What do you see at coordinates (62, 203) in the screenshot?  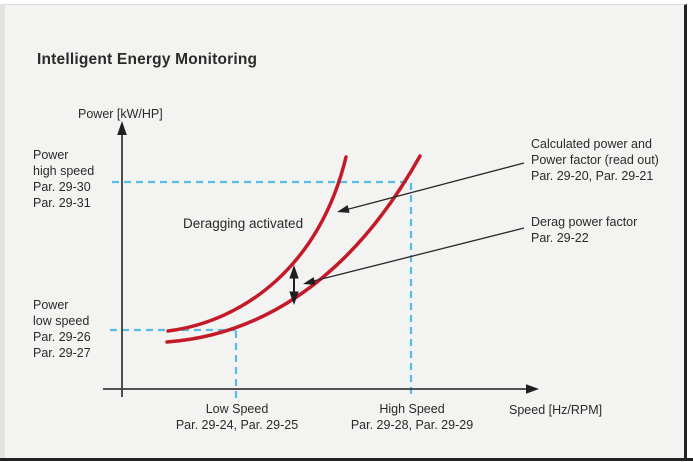 I see `ytick-line: Par. 29-31` at bounding box center [62, 203].